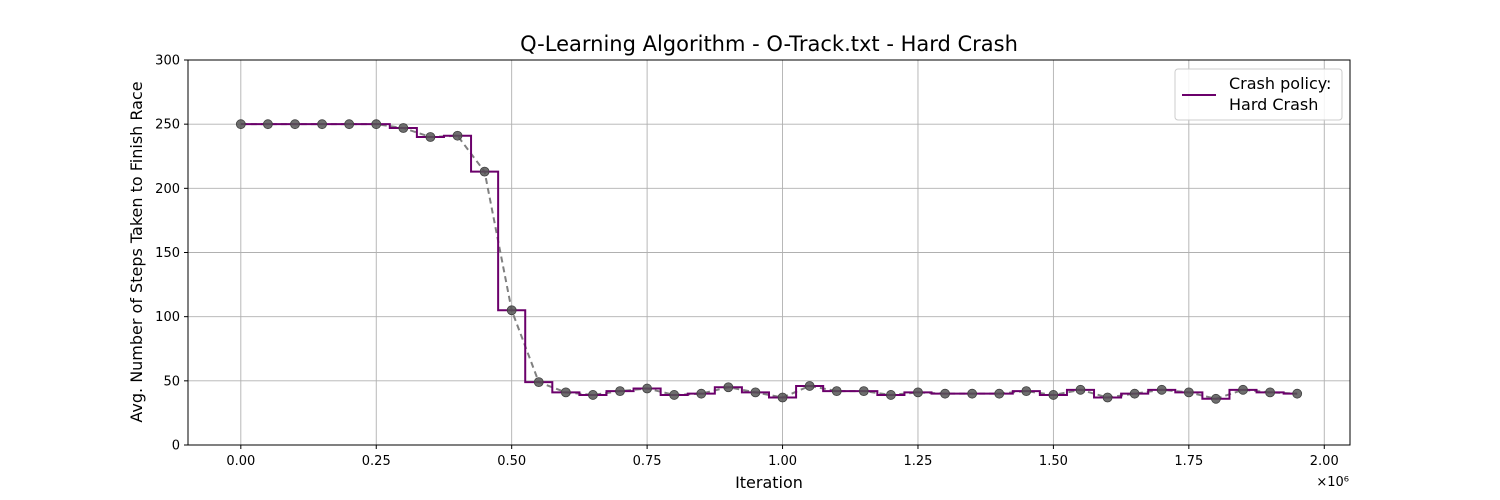 The width and height of the screenshot is (1500, 500). I want to click on legend-label-line2: Hard Crash, so click(1273, 104).